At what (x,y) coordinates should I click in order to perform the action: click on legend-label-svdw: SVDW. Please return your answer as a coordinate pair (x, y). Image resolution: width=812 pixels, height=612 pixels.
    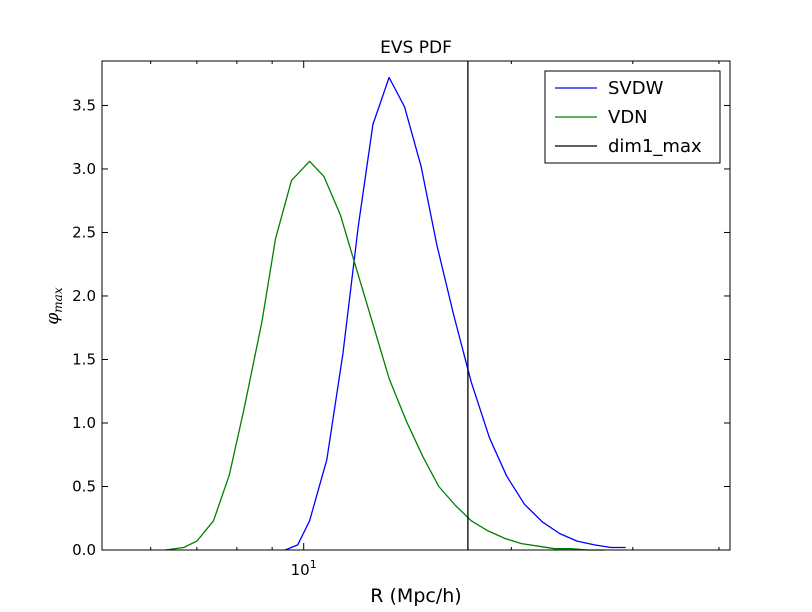
    Looking at the image, I should click on (636, 88).